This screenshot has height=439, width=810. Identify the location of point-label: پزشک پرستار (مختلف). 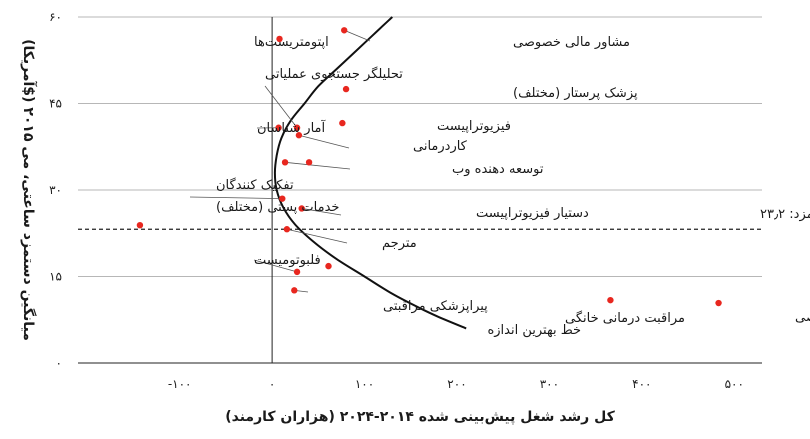
(575, 93).